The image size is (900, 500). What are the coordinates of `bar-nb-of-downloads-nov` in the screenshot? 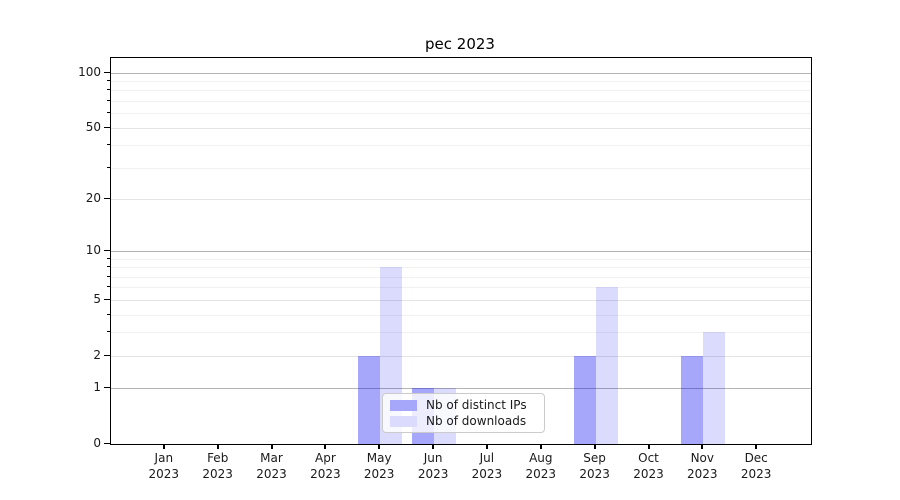 It's located at (714, 388).